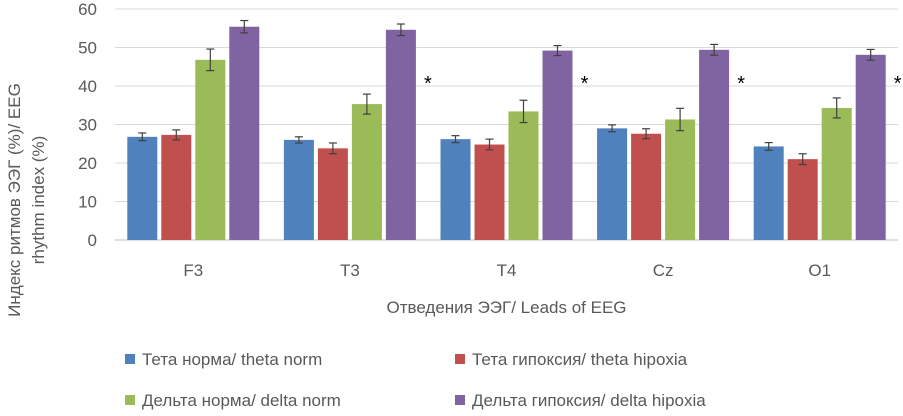 This screenshot has height=416, width=903. I want to click on legend-label-3: Дельта норма/ delta norm, so click(241, 400).